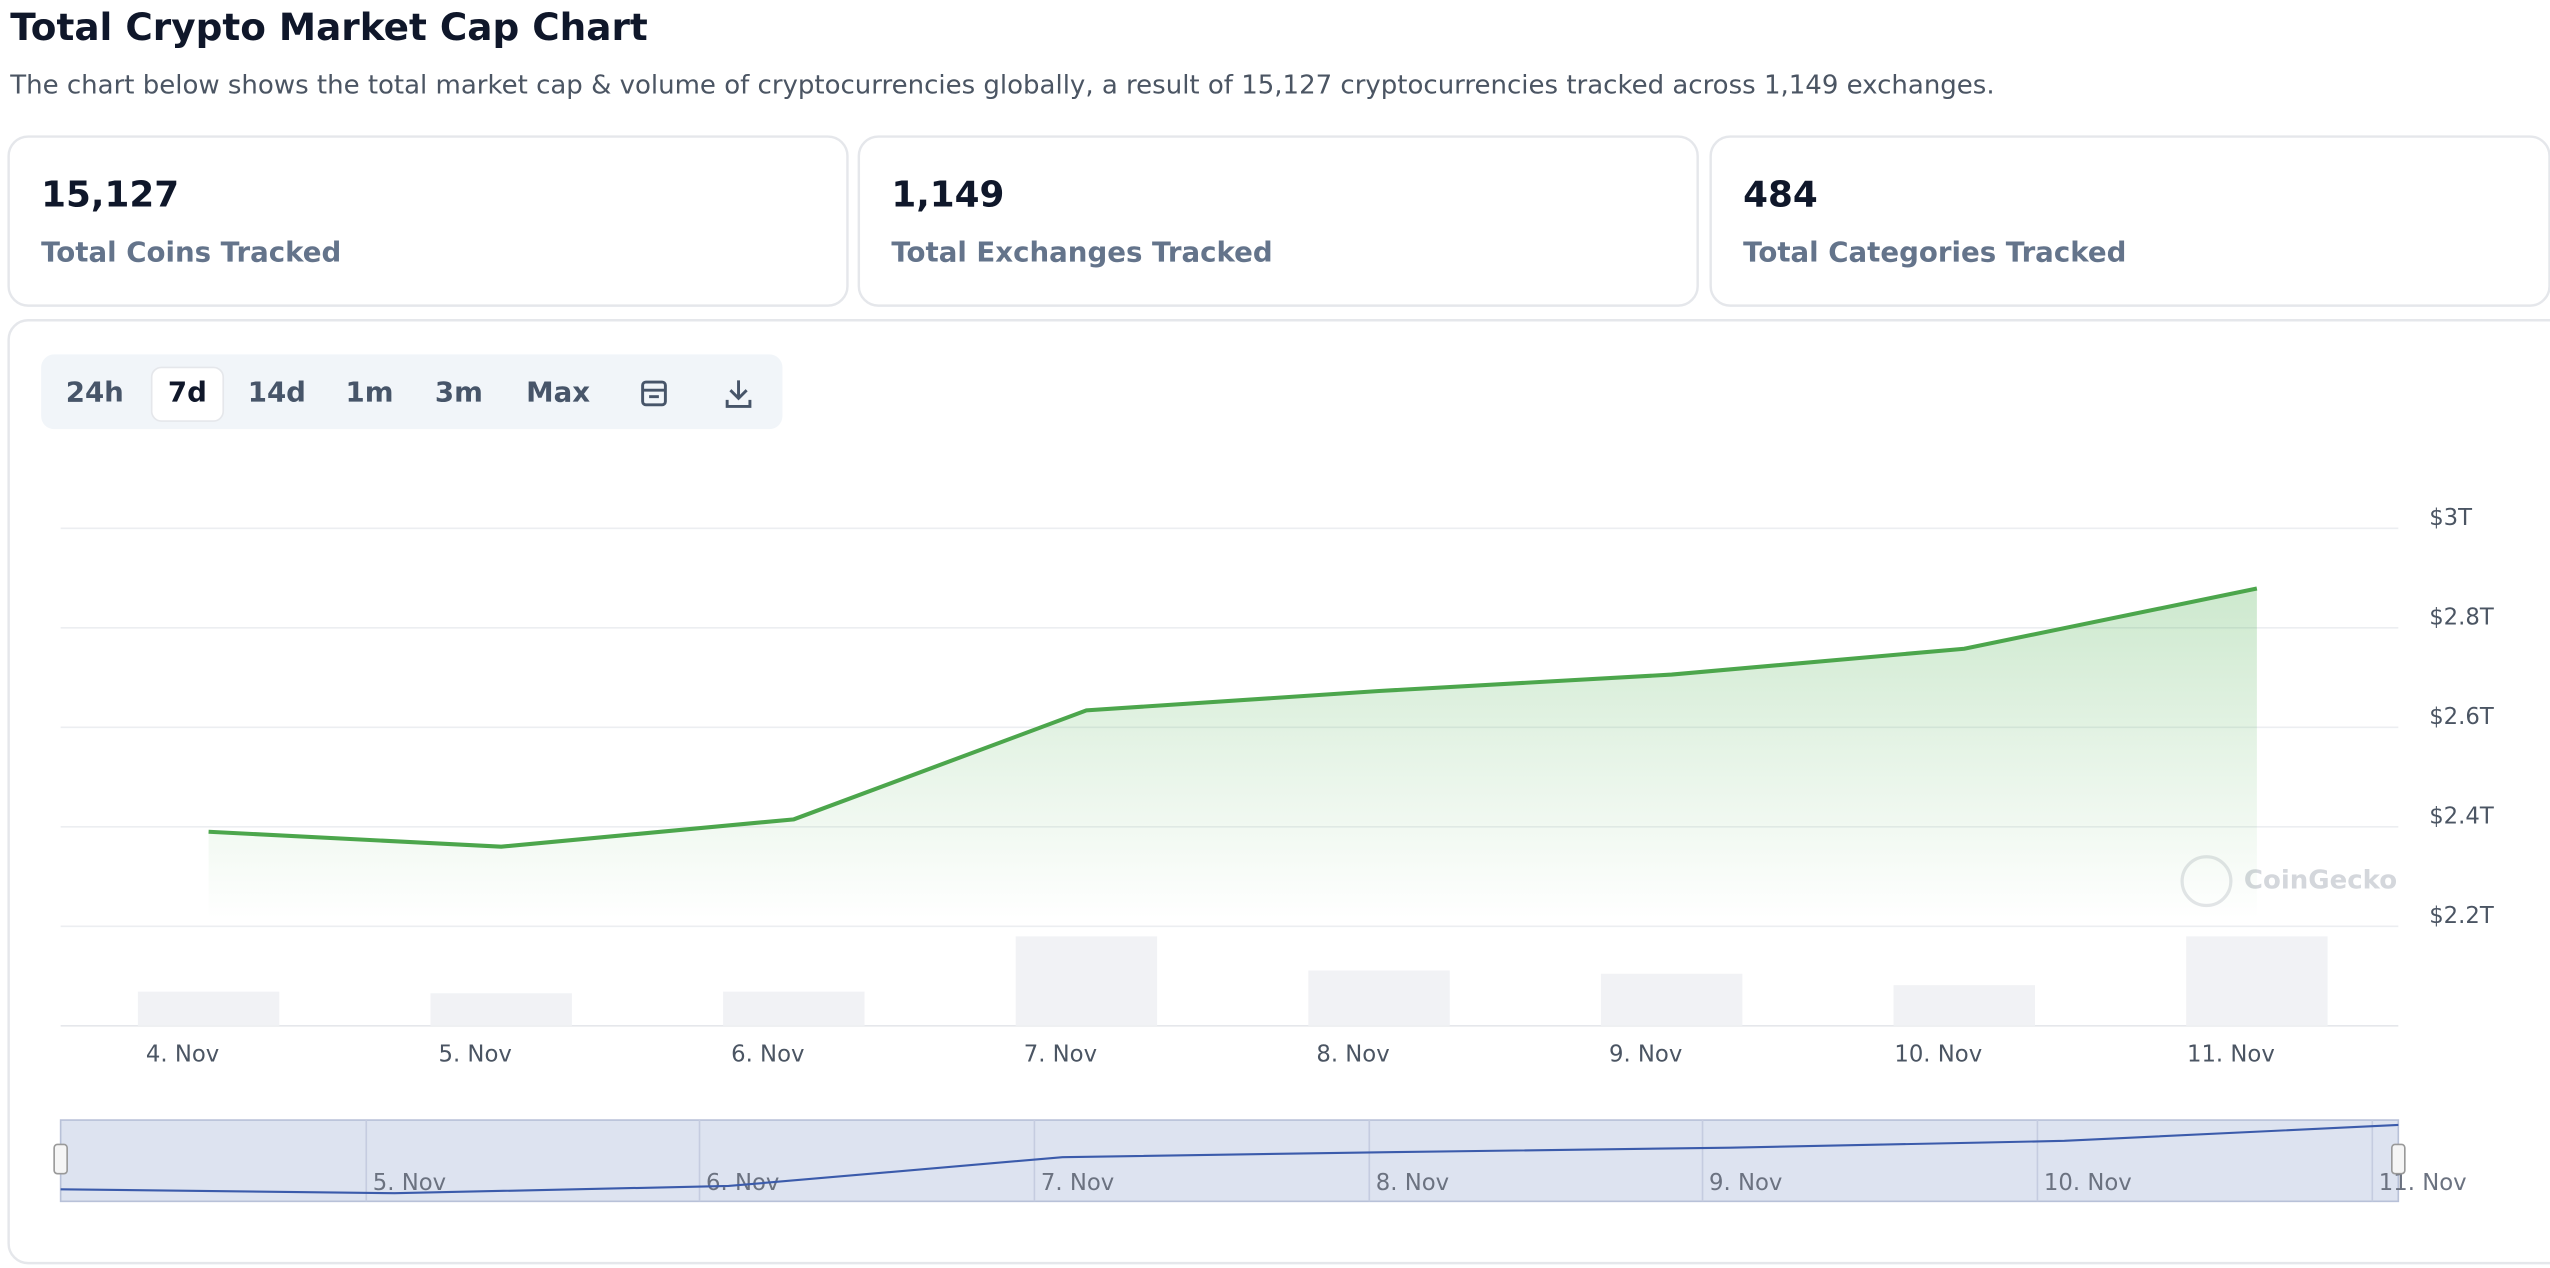 This screenshot has height=1268, width=2550. I want to click on navigator-line, so click(1229, 1159).